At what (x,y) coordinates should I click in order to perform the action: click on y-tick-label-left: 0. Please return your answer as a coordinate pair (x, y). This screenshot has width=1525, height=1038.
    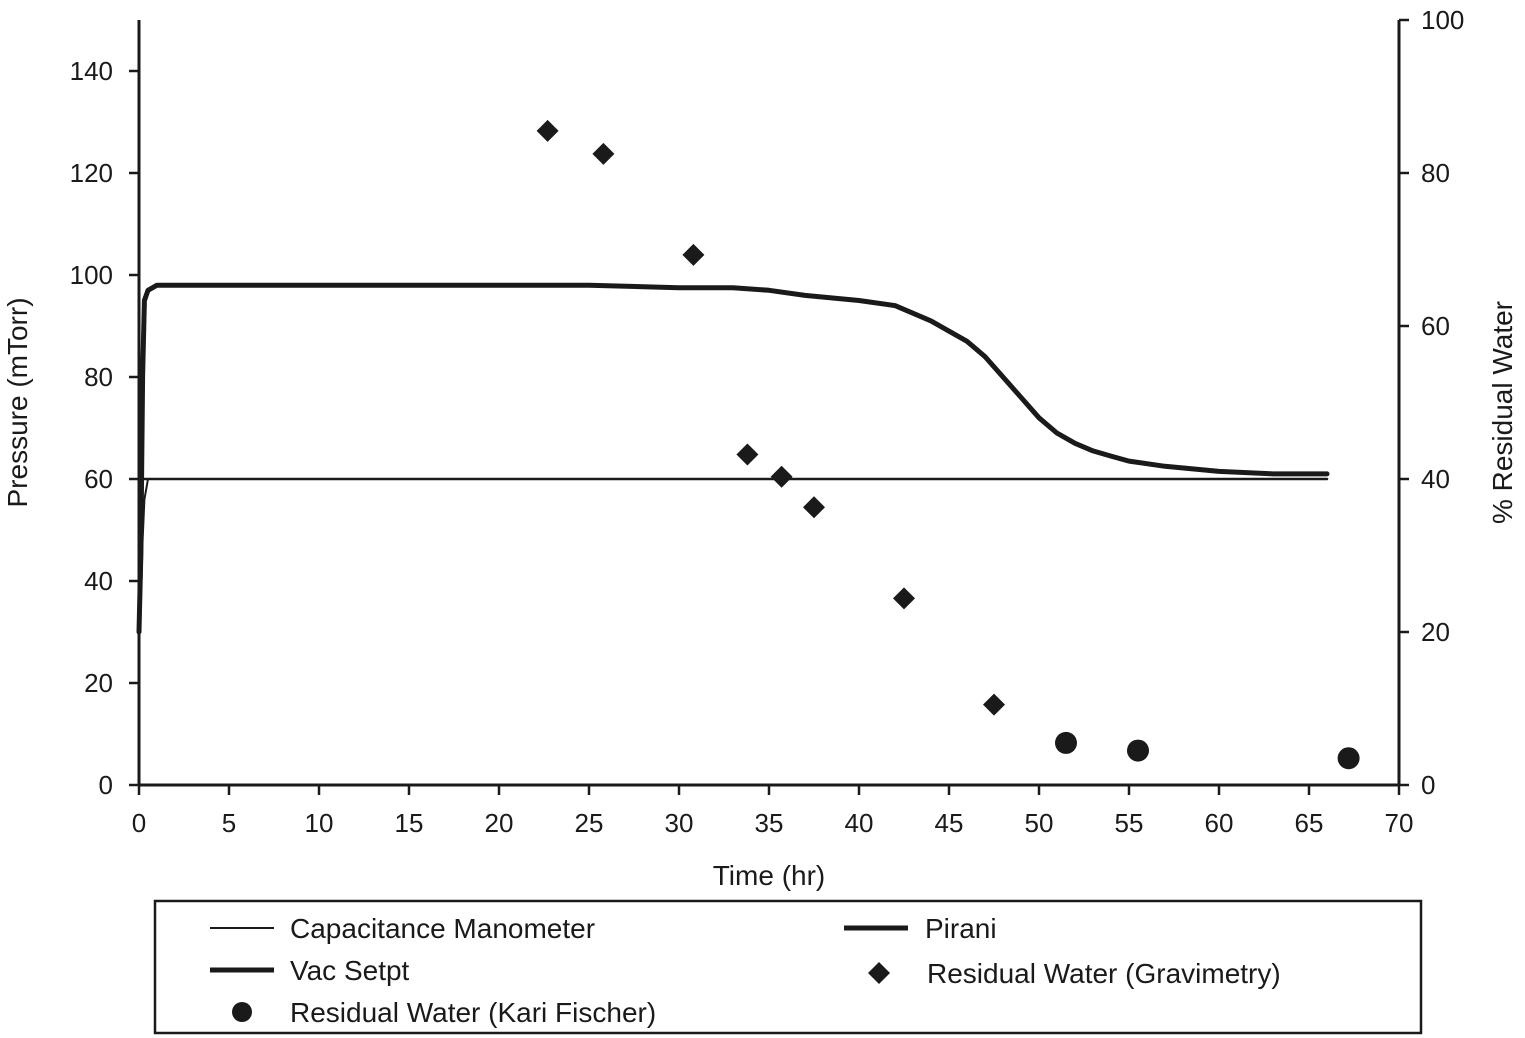
    Looking at the image, I should click on (106, 785).